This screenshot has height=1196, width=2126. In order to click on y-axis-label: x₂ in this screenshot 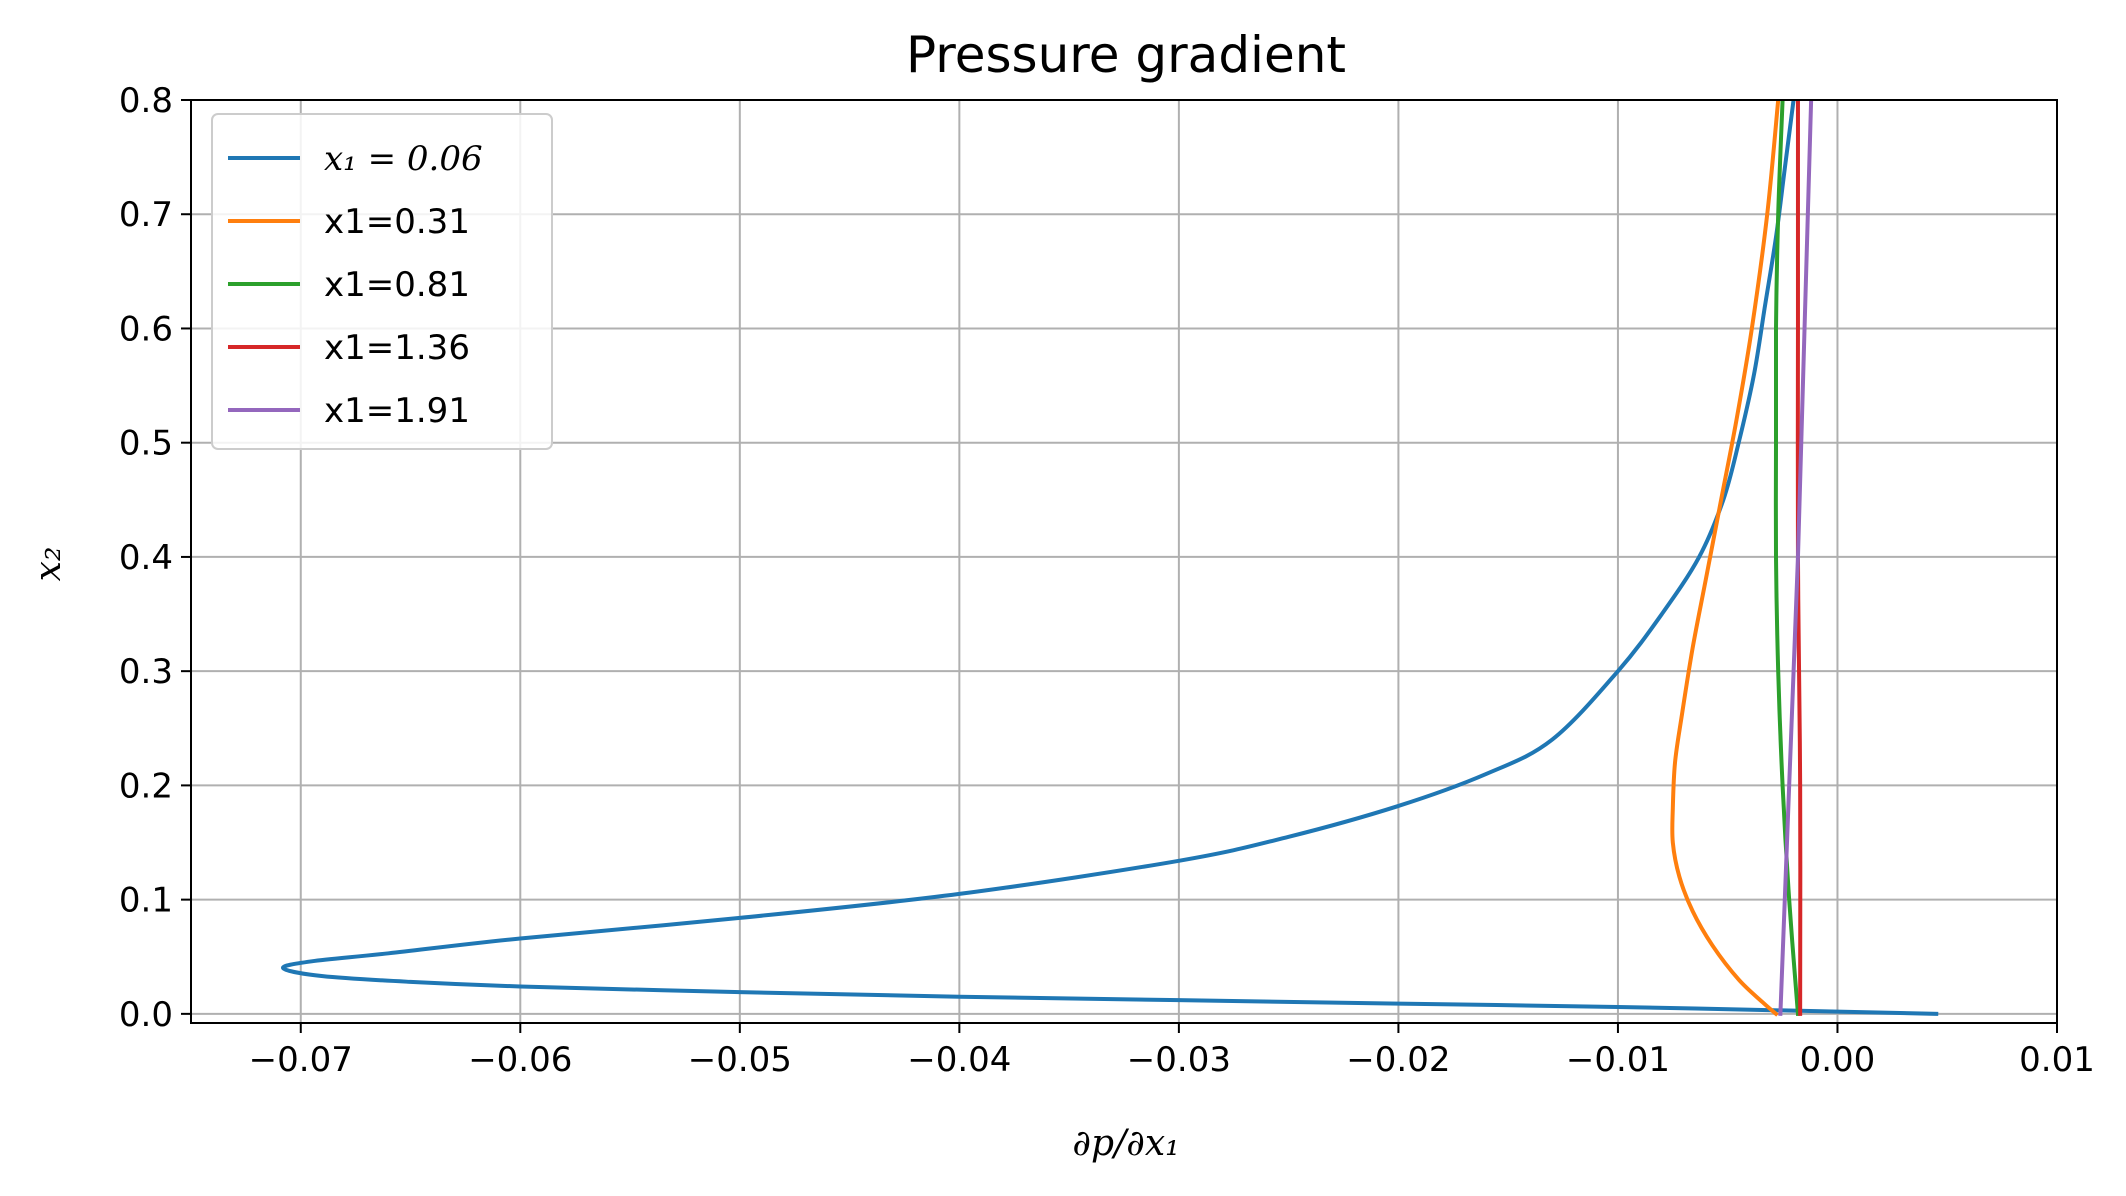, I will do `click(48, 564)`.